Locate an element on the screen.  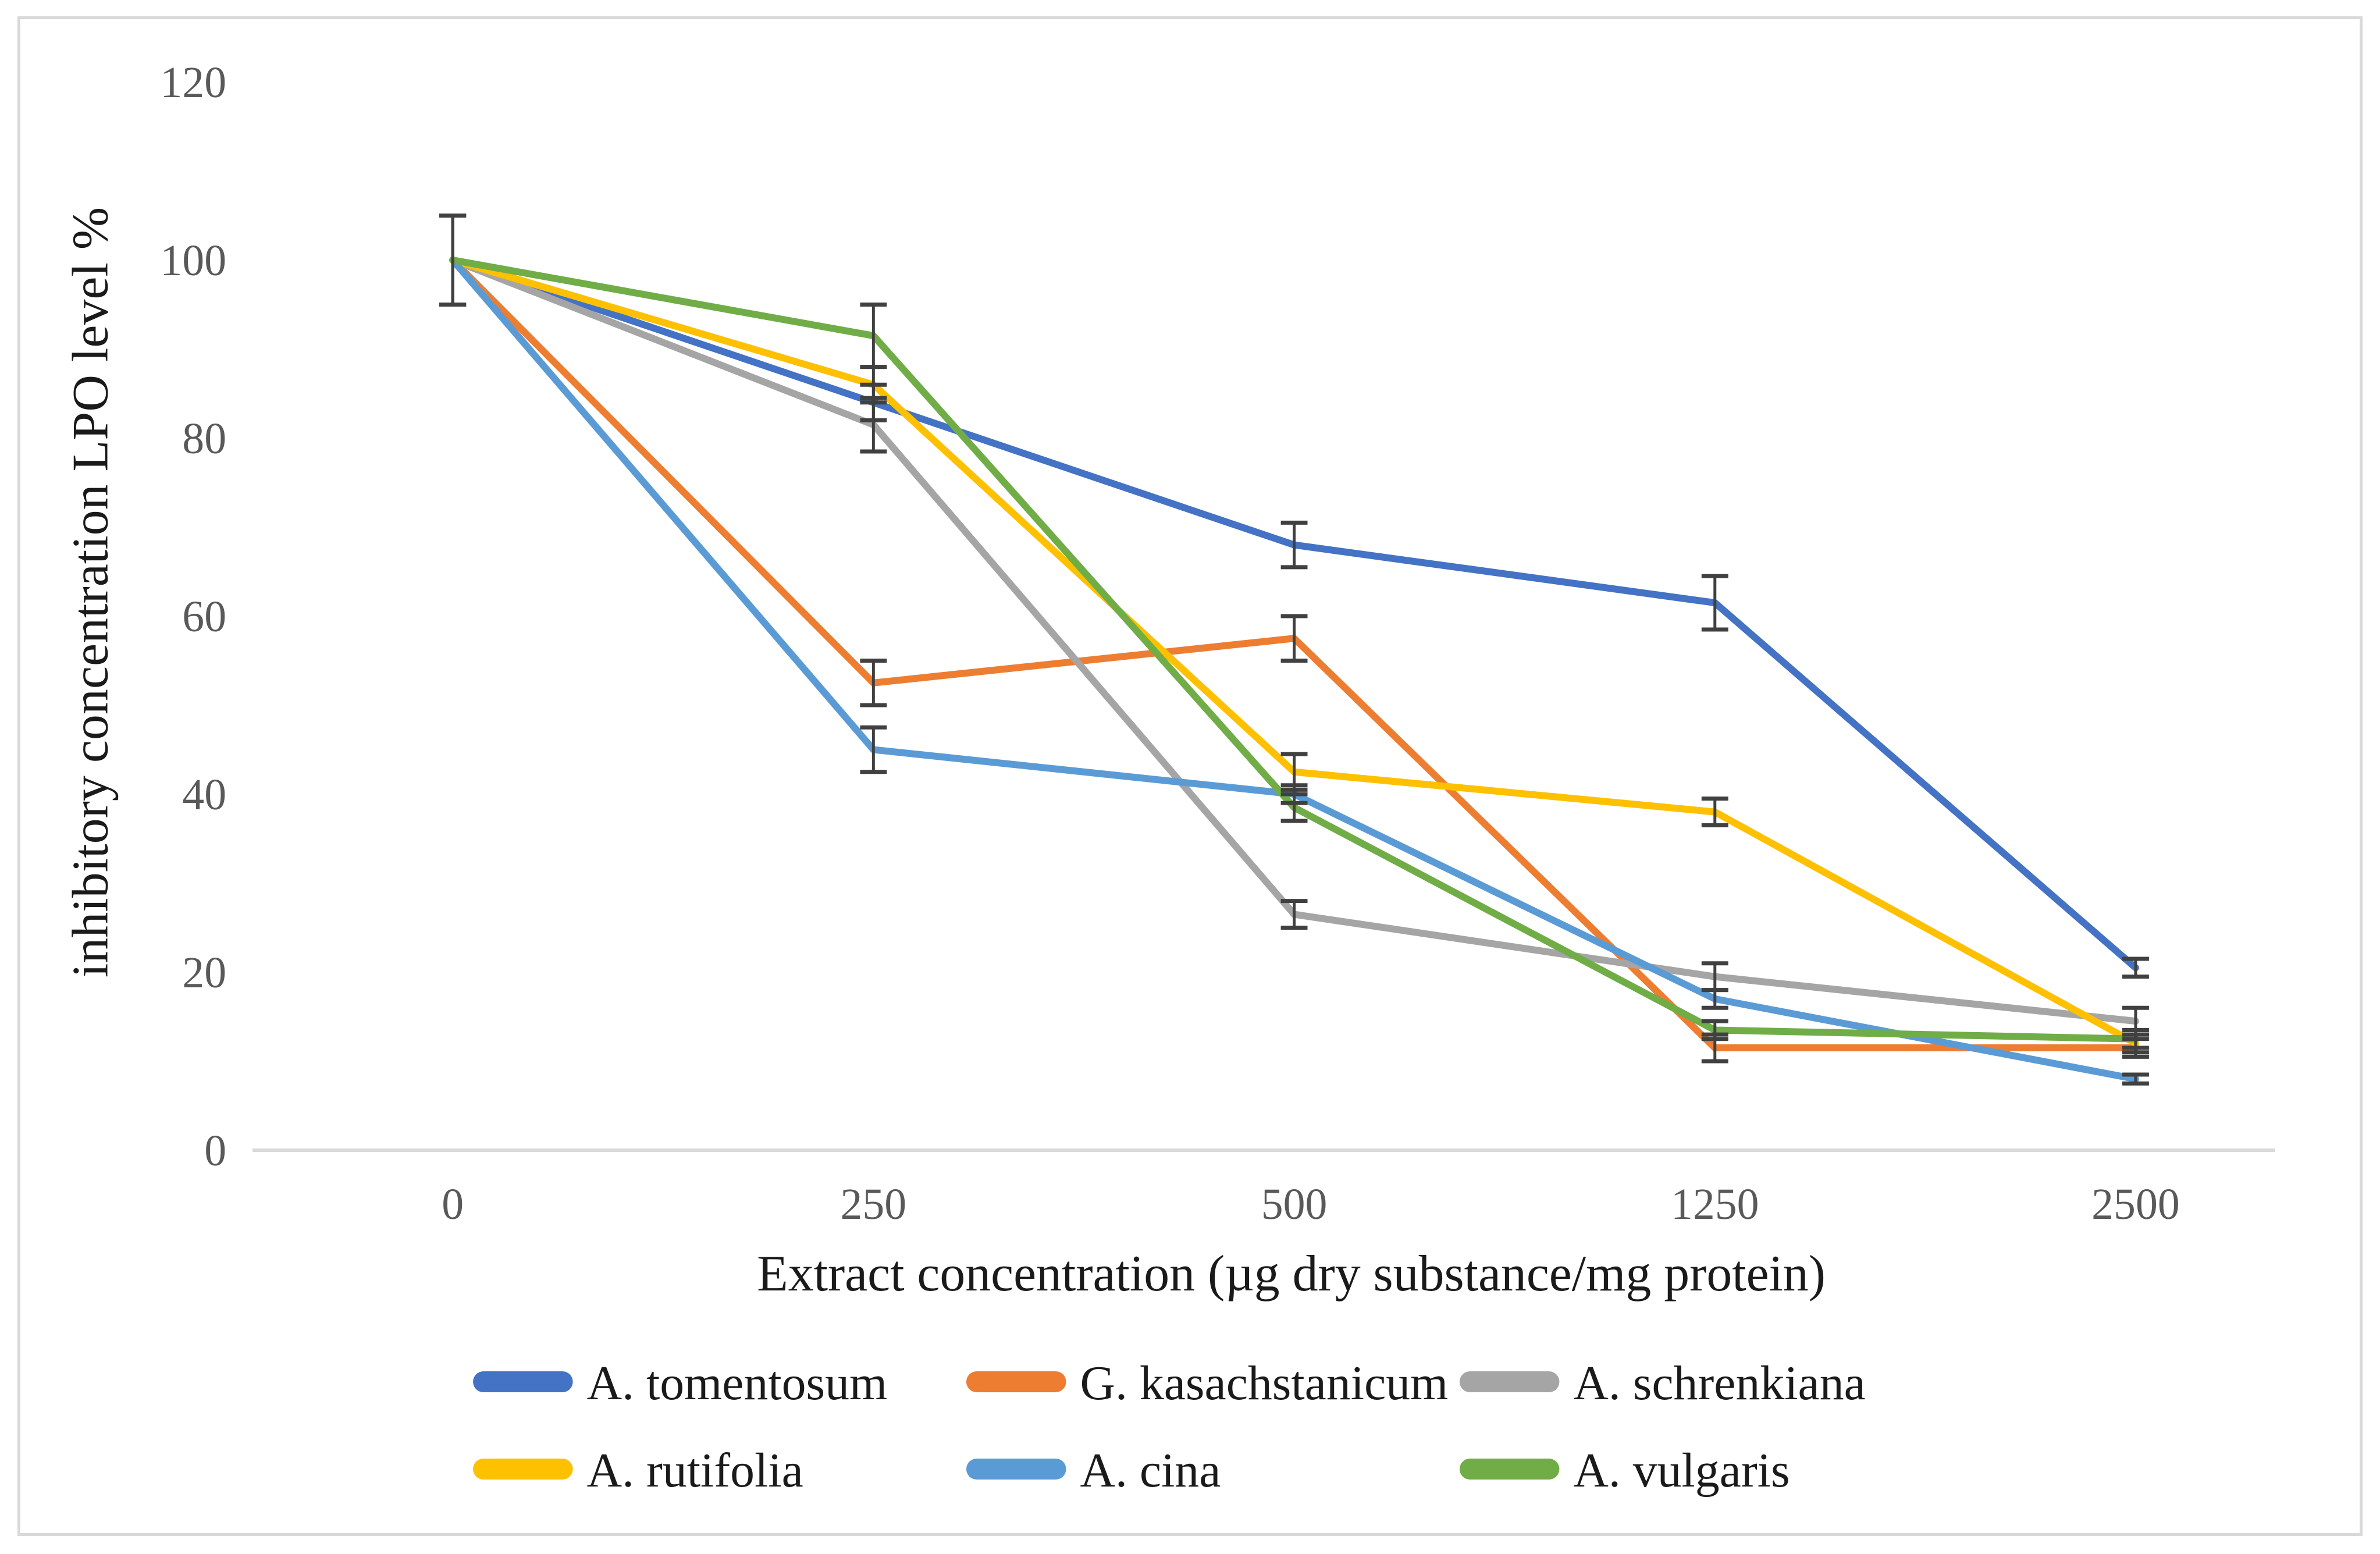
legend-item-a-schrenkiana: A. schrenkiana is located at coordinates (1663, 1383).